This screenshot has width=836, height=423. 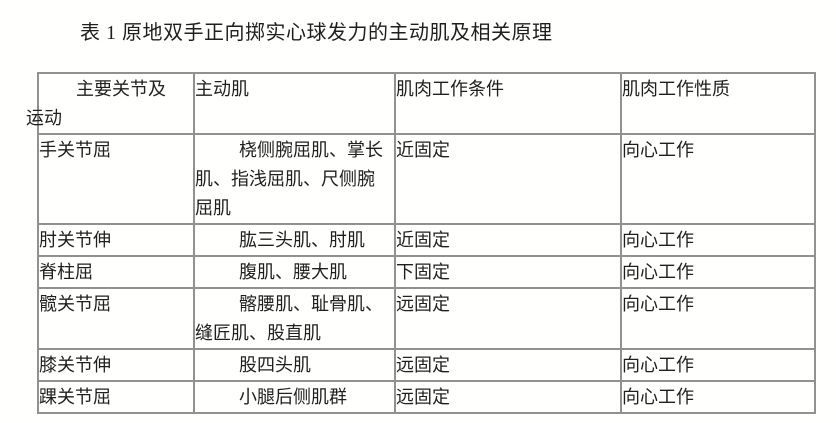 What do you see at coordinates (294, 318) in the screenshot?
I see `cell-muscles: 髂腰肌、耻骨肌、 缝匠肌、股直肌` at bounding box center [294, 318].